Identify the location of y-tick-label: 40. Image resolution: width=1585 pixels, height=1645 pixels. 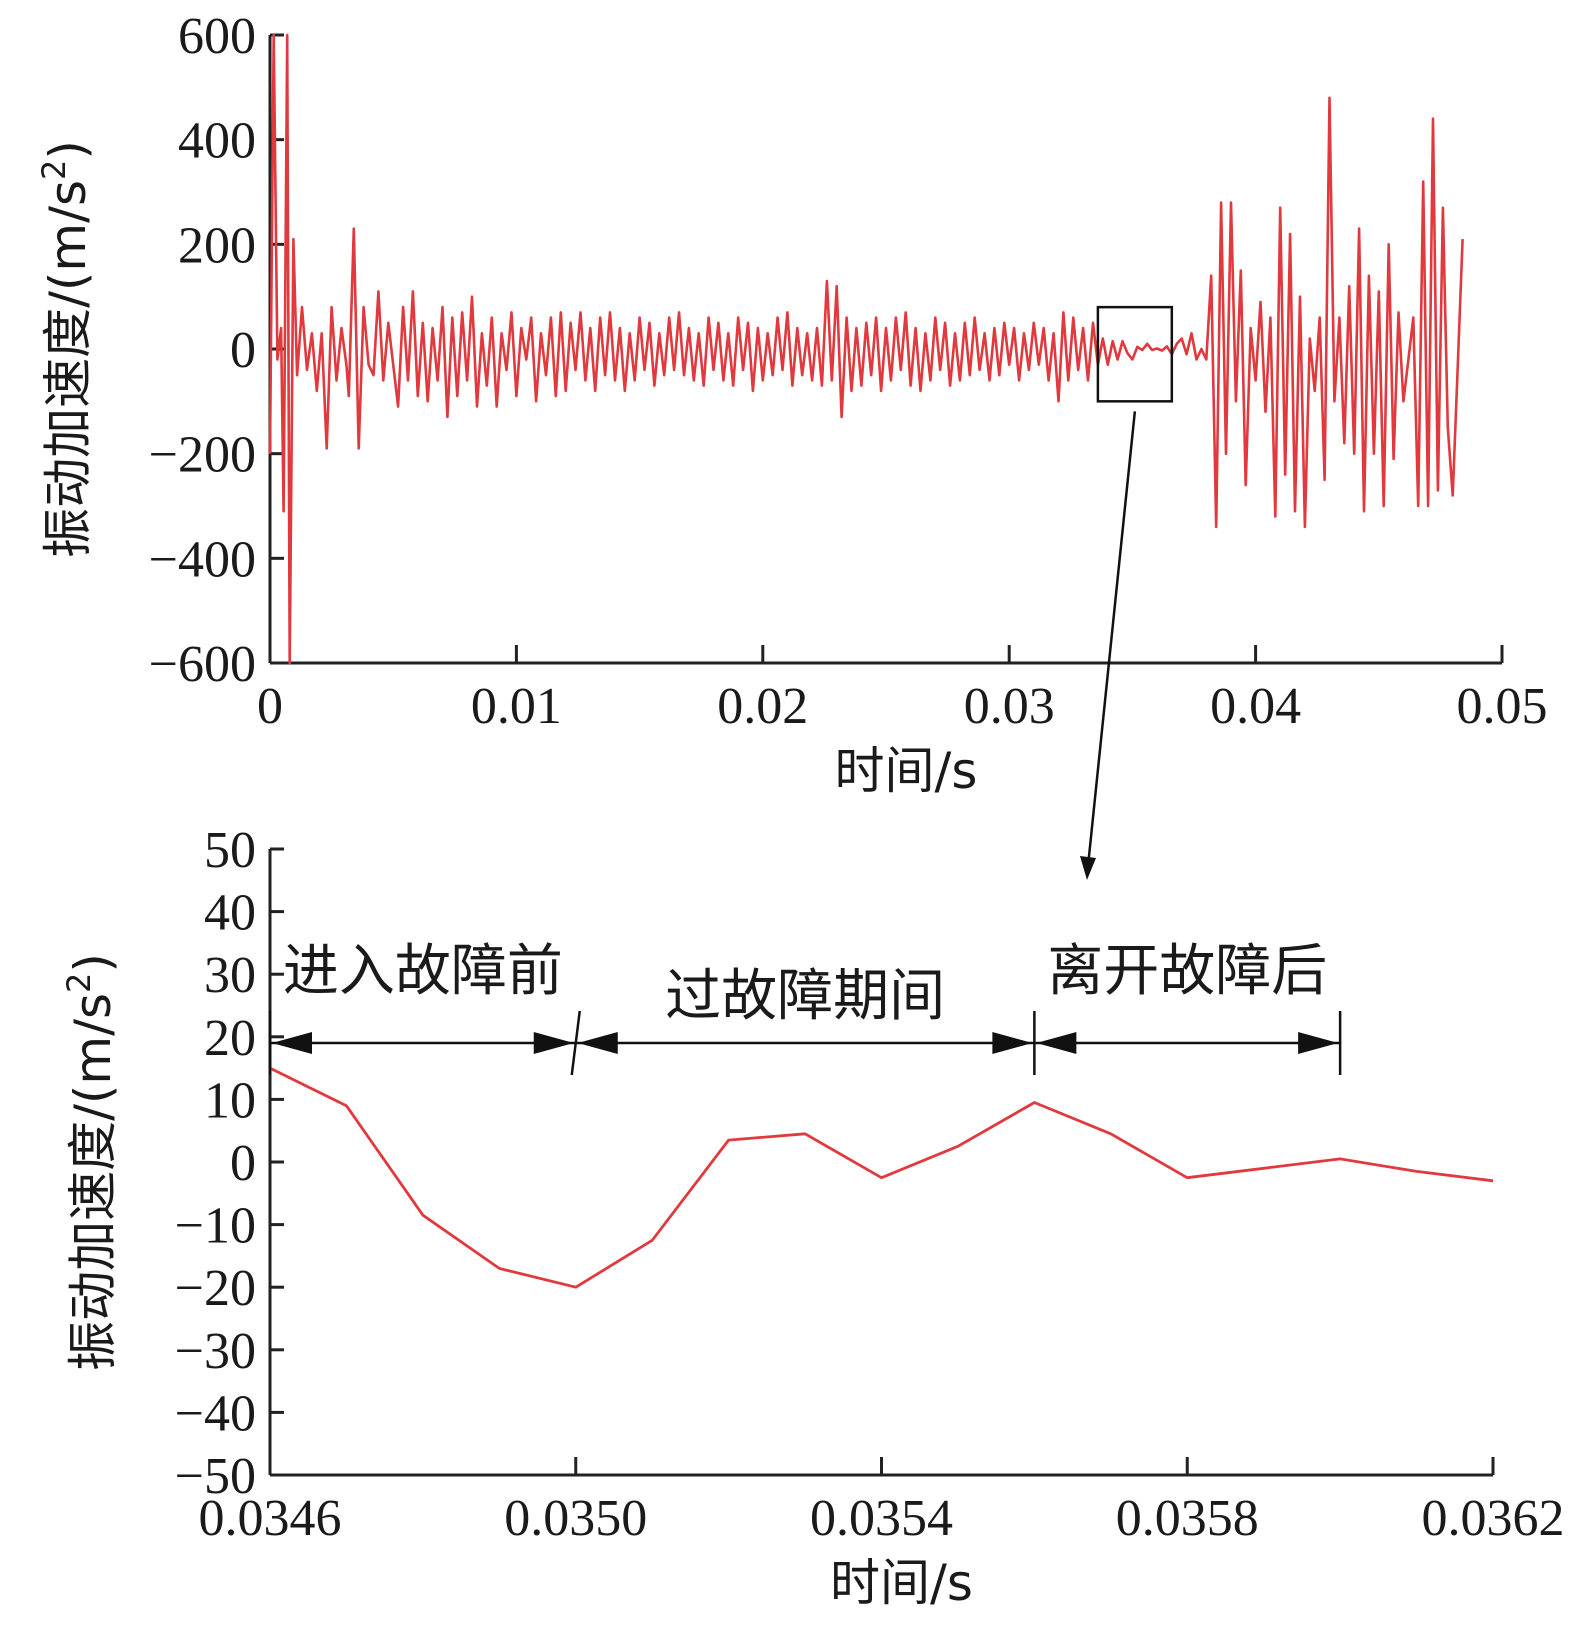
(230, 913).